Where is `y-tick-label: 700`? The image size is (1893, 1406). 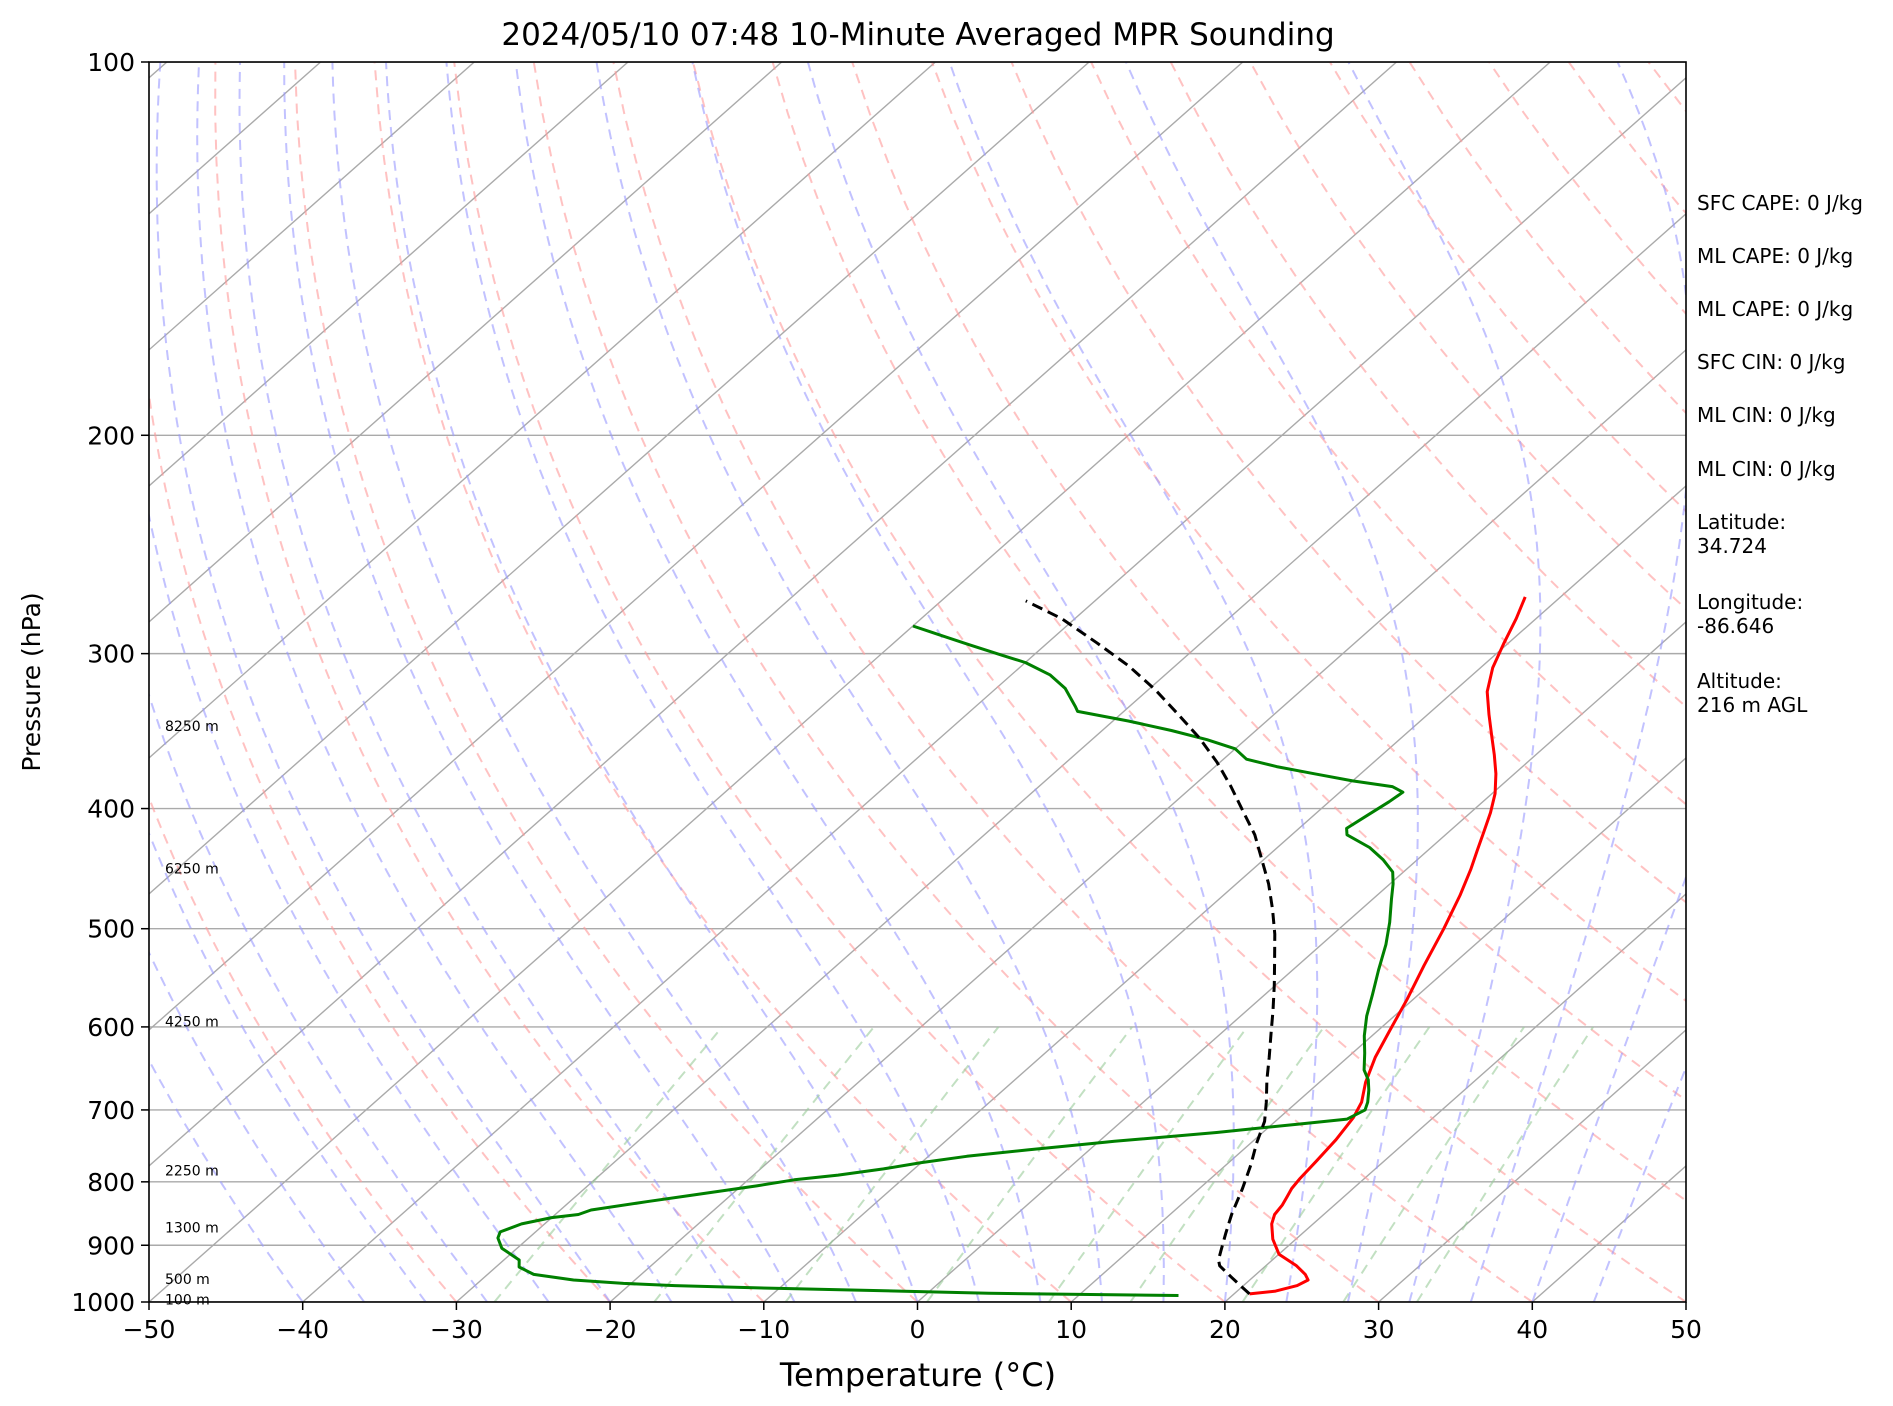
y-tick-label: 700 is located at coordinates (111, 1110).